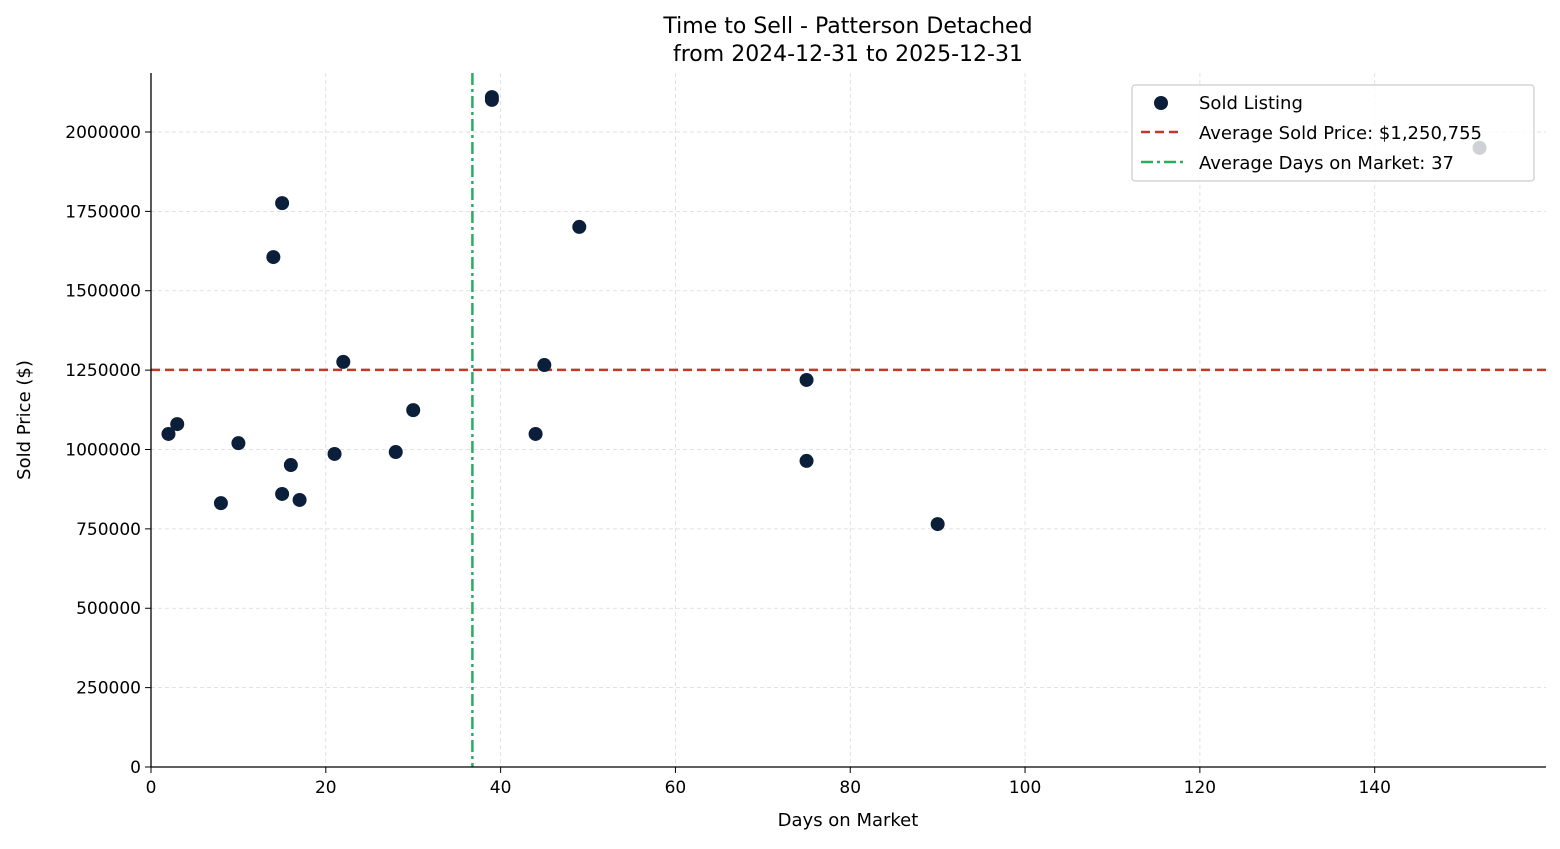  Describe the element at coordinates (103, 450) in the screenshot. I see `y-tick-label: 1000000` at that location.